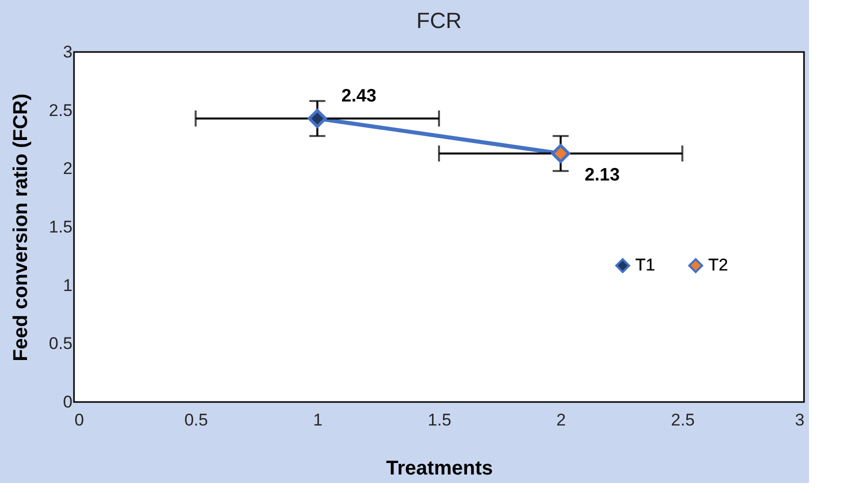 The image size is (861, 493). What do you see at coordinates (683, 420) in the screenshot?
I see `x-tick-label: 2.5` at bounding box center [683, 420].